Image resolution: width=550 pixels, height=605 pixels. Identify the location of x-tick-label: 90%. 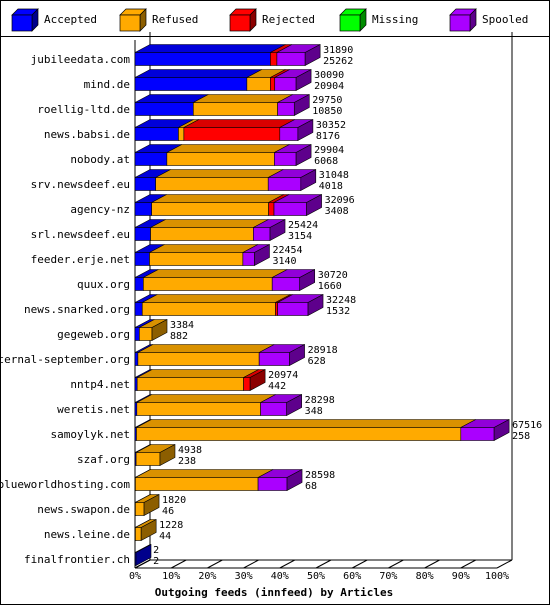
(461, 576).